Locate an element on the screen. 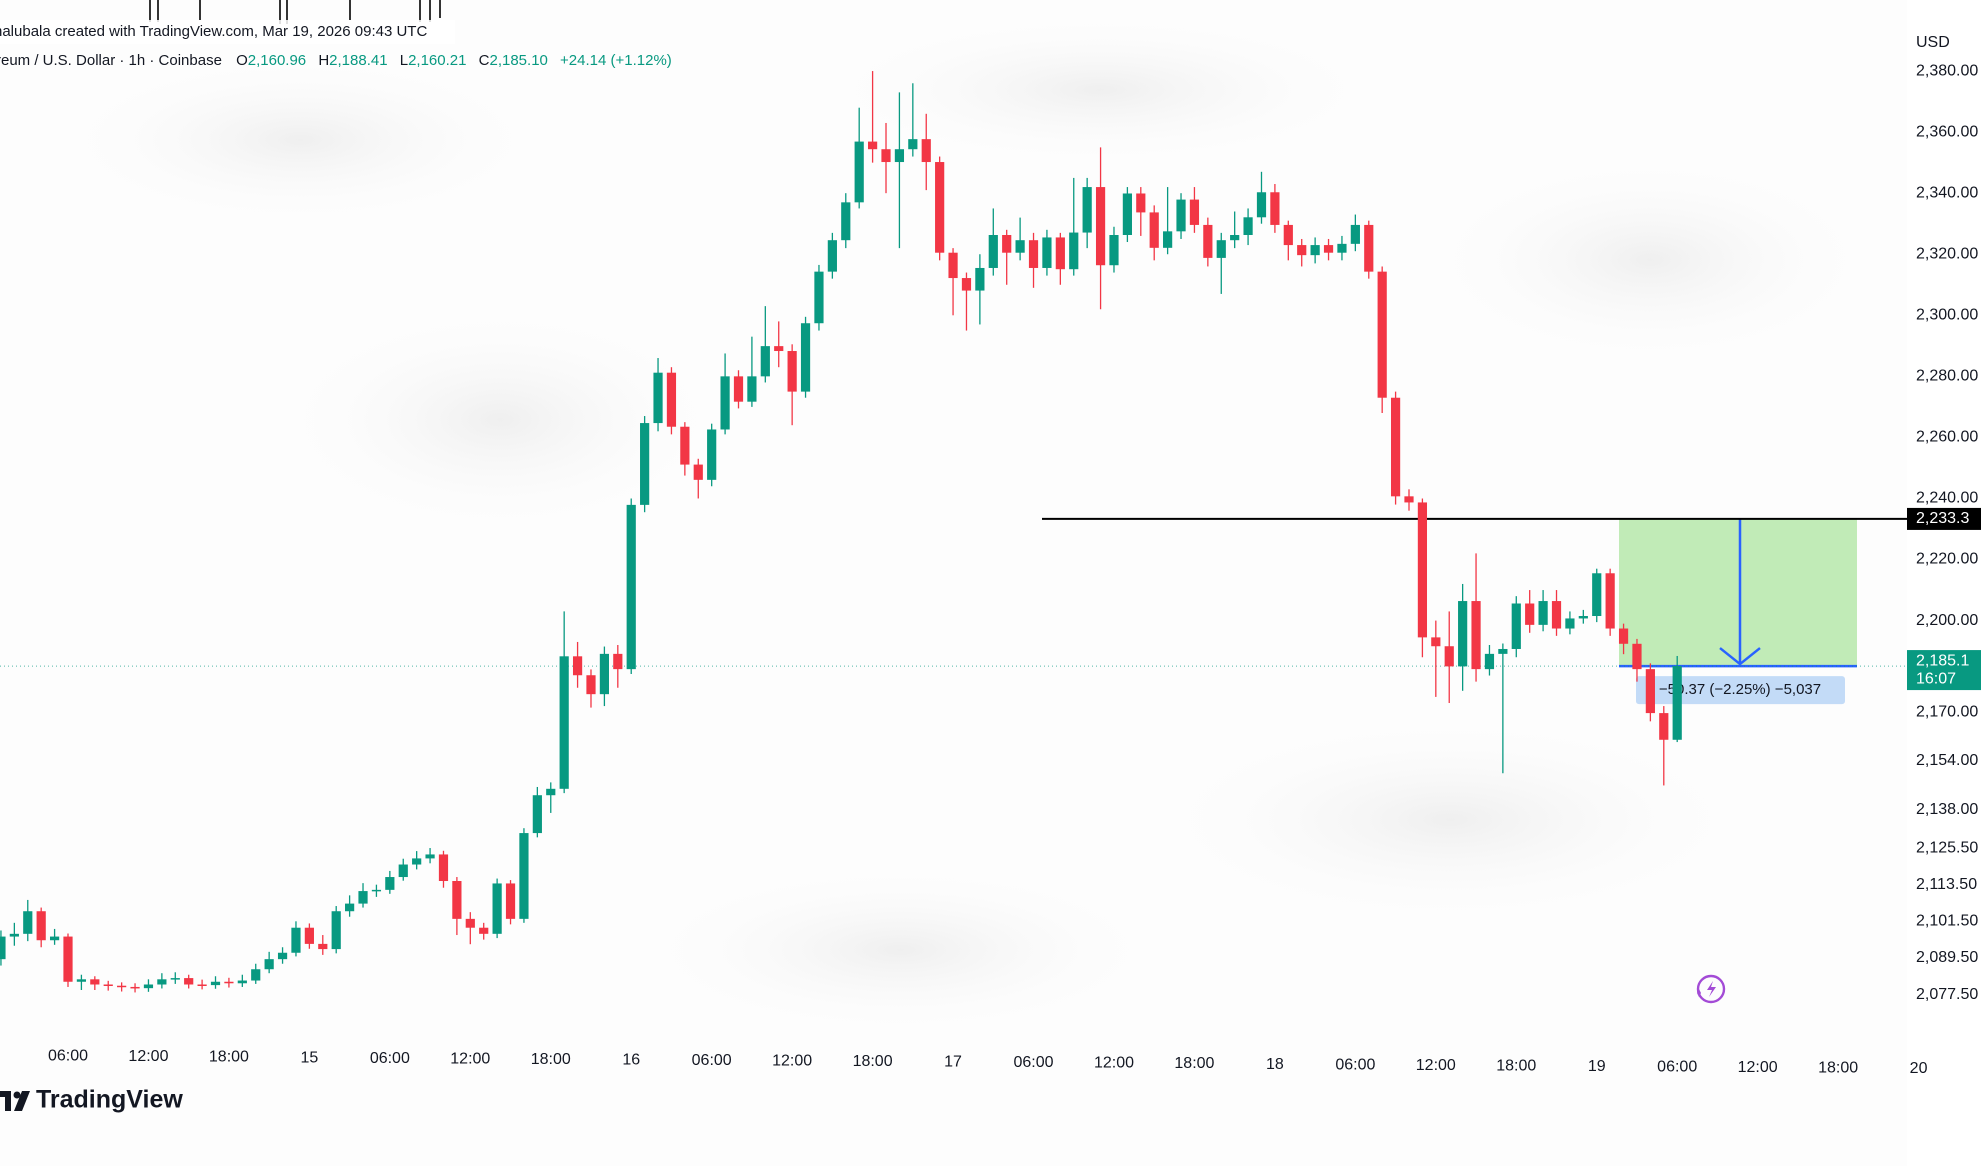 The width and height of the screenshot is (1981, 1166). y-tick-label: 2,220.00 is located at coordinates (1947, 559).